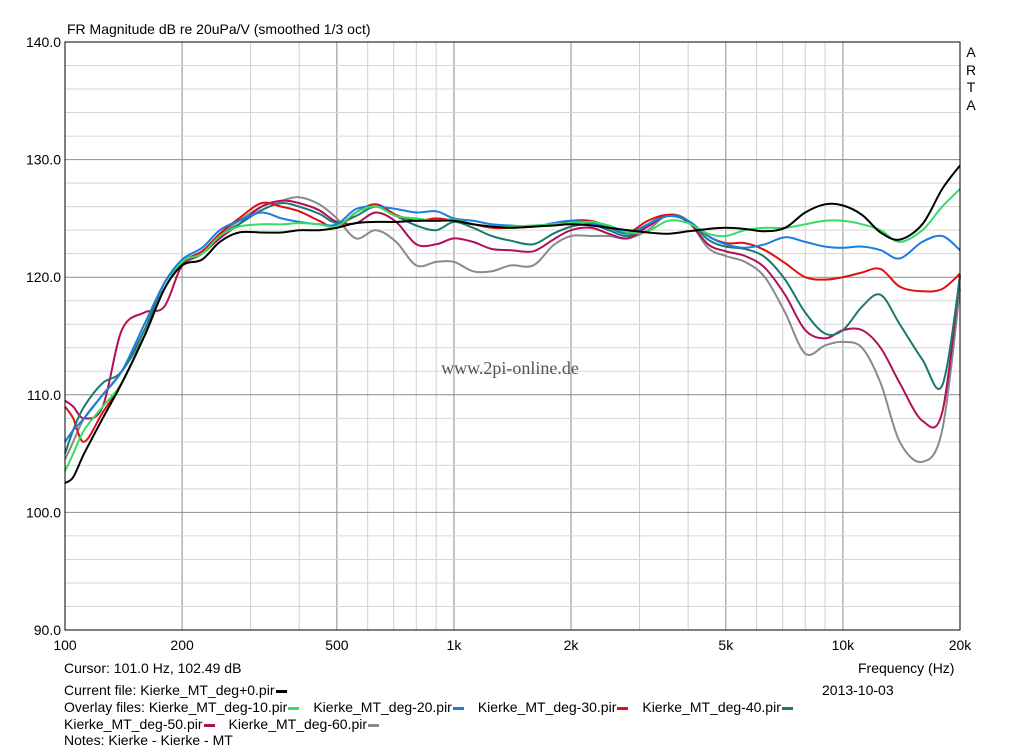 Image resolution: width=1024 pixels, height=748 pixels. What do you see at coordinates (547, 707) in the screenshot?
I see `legend-entry-deg30: Kierke_MT_deg-30.pir` at bounding box center [547, 707].